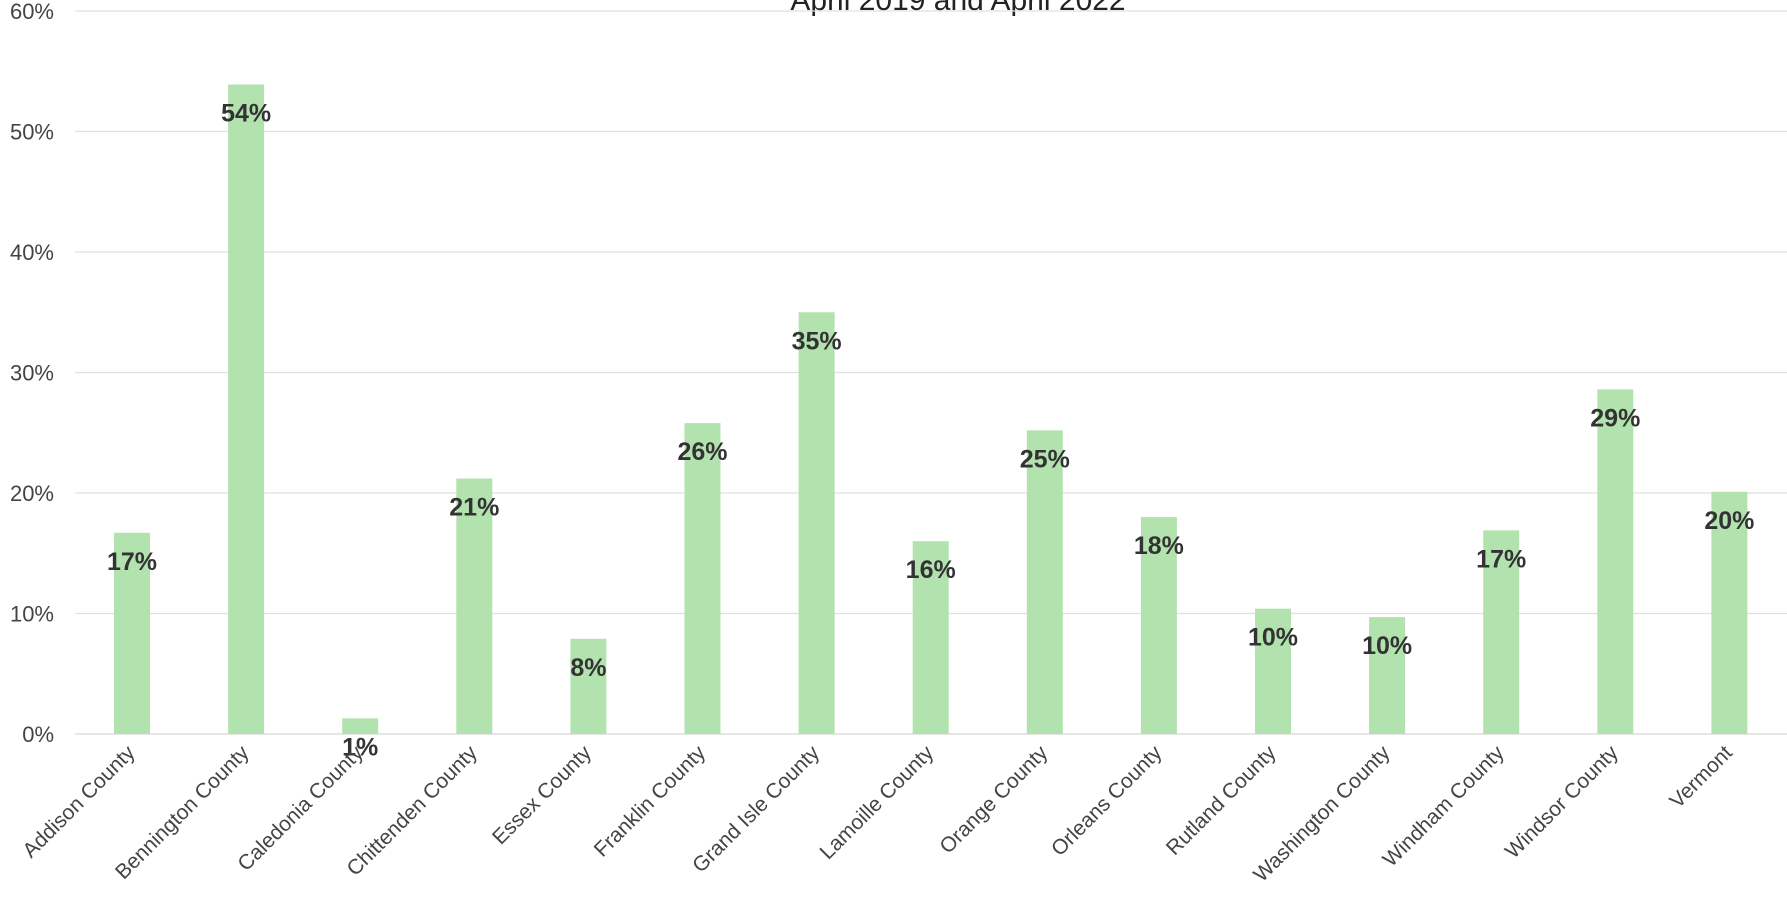 This screenshot has width=1787, height=912. What do you see at coordinates (993, 799) in the screenshot?
I see `x-category-label: Orange County` at bounding box center [993, 799].